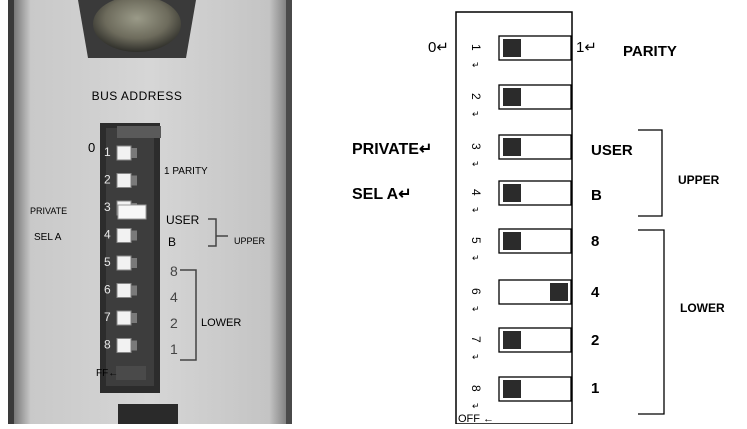 The image size is (747, 429). I want to click on diagram-lower-value: 2, so click(595, 340).